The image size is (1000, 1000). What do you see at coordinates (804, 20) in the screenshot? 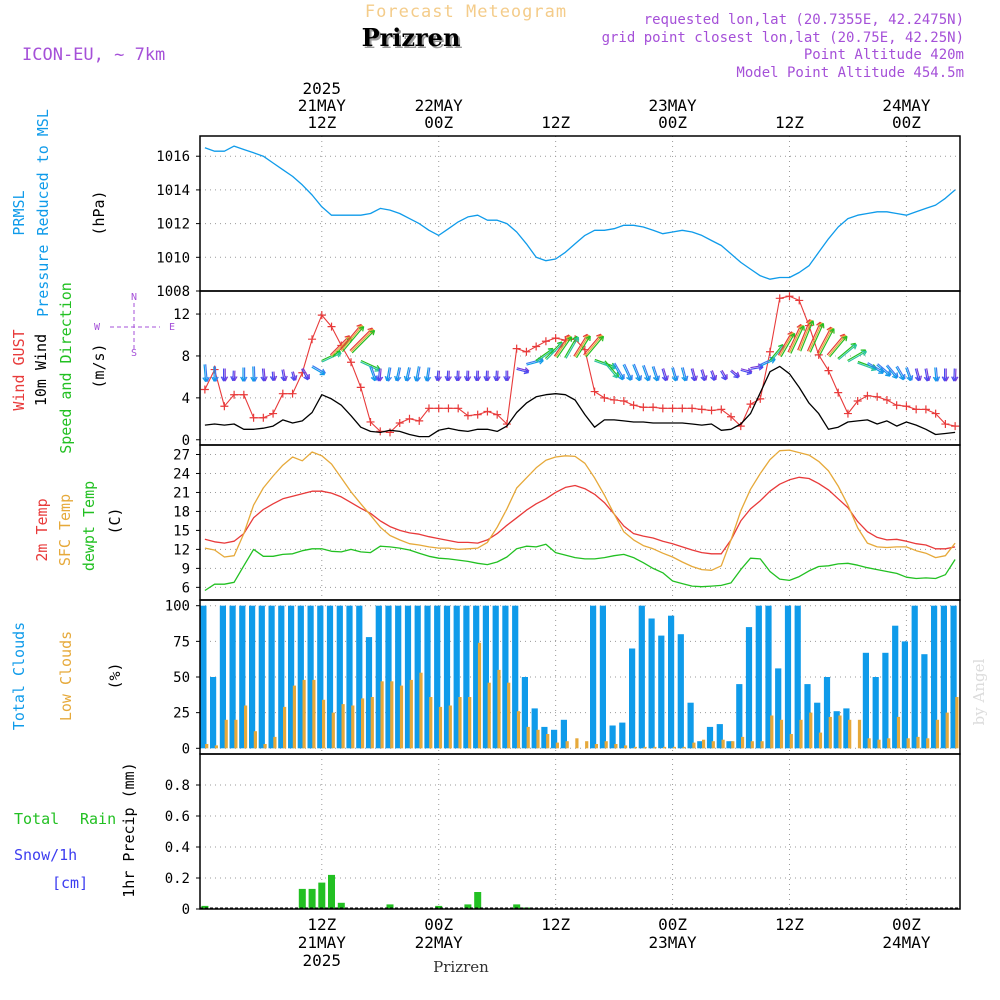
I see `info-requested: requested lon,lat (20.7355E, 42.2475N)` at bounding box center [804, 20].